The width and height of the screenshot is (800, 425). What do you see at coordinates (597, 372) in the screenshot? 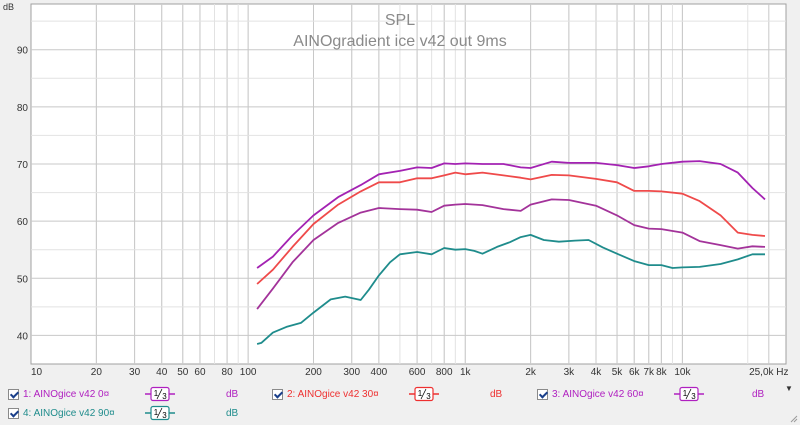
I see `x-tick-label: 4k` at bounding box center [597, 372].